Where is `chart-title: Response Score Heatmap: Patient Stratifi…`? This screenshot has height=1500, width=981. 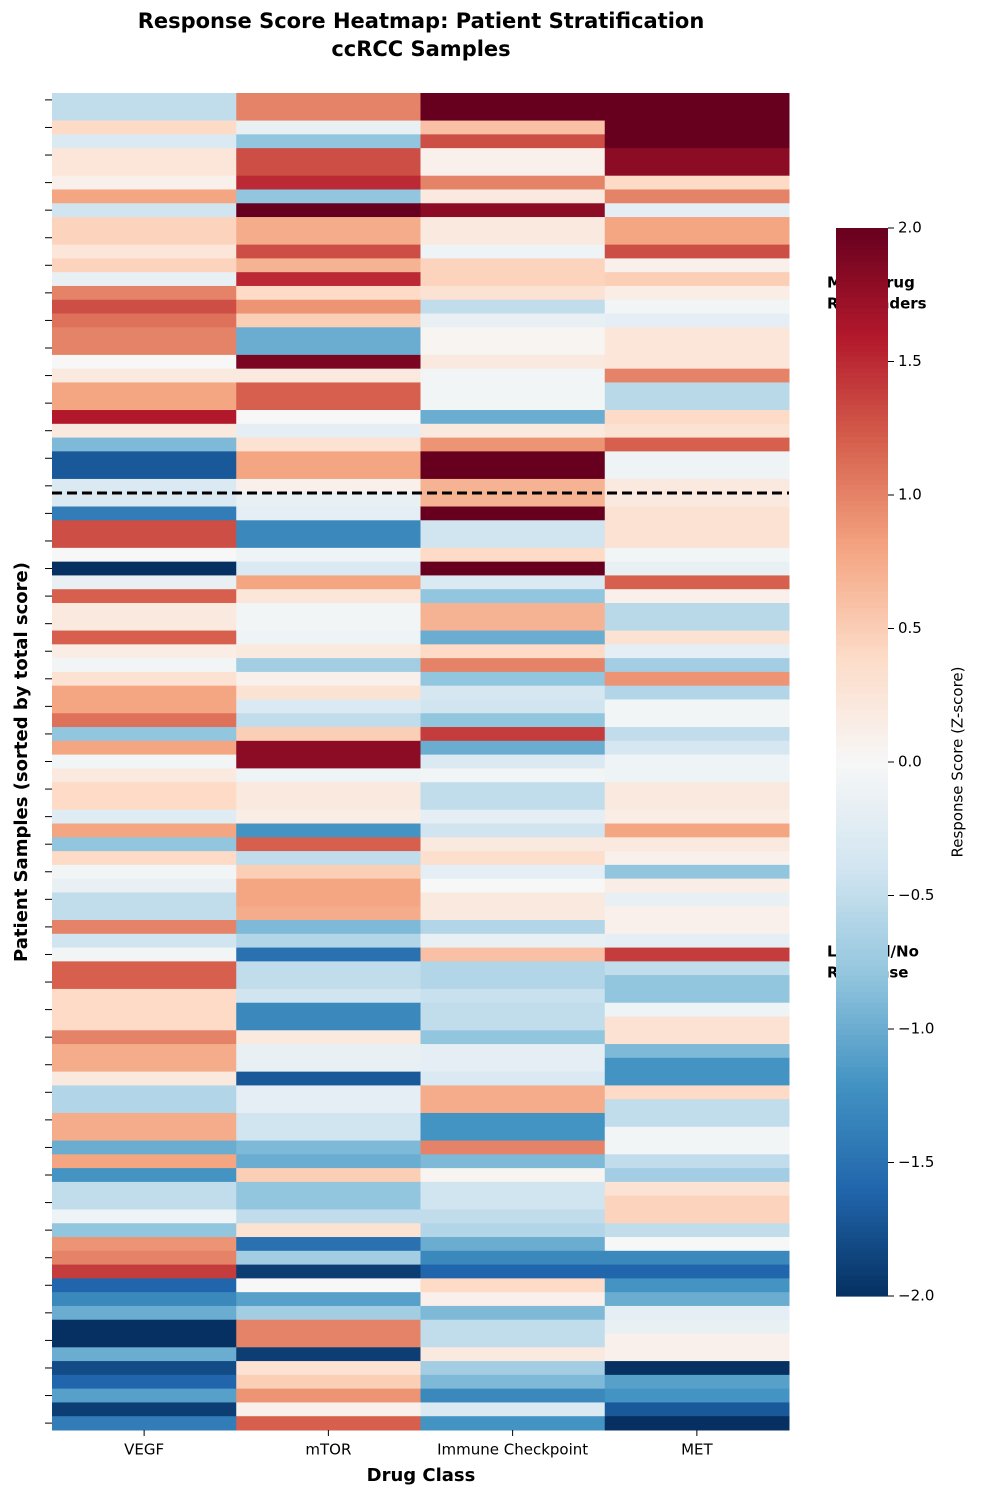 chart-title: Response Score Heatmap: Patient Stratifi… is located at coordinates (421, 21).